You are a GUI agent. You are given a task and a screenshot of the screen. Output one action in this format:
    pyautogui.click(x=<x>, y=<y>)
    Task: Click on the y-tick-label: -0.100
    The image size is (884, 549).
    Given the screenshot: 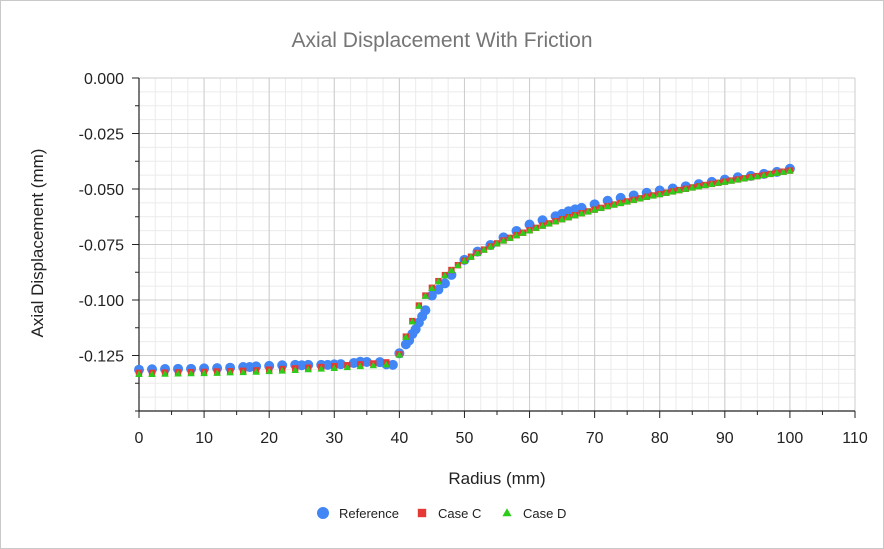 What is the action you would take?
    pyautogui.click(x=101, y=301)
    